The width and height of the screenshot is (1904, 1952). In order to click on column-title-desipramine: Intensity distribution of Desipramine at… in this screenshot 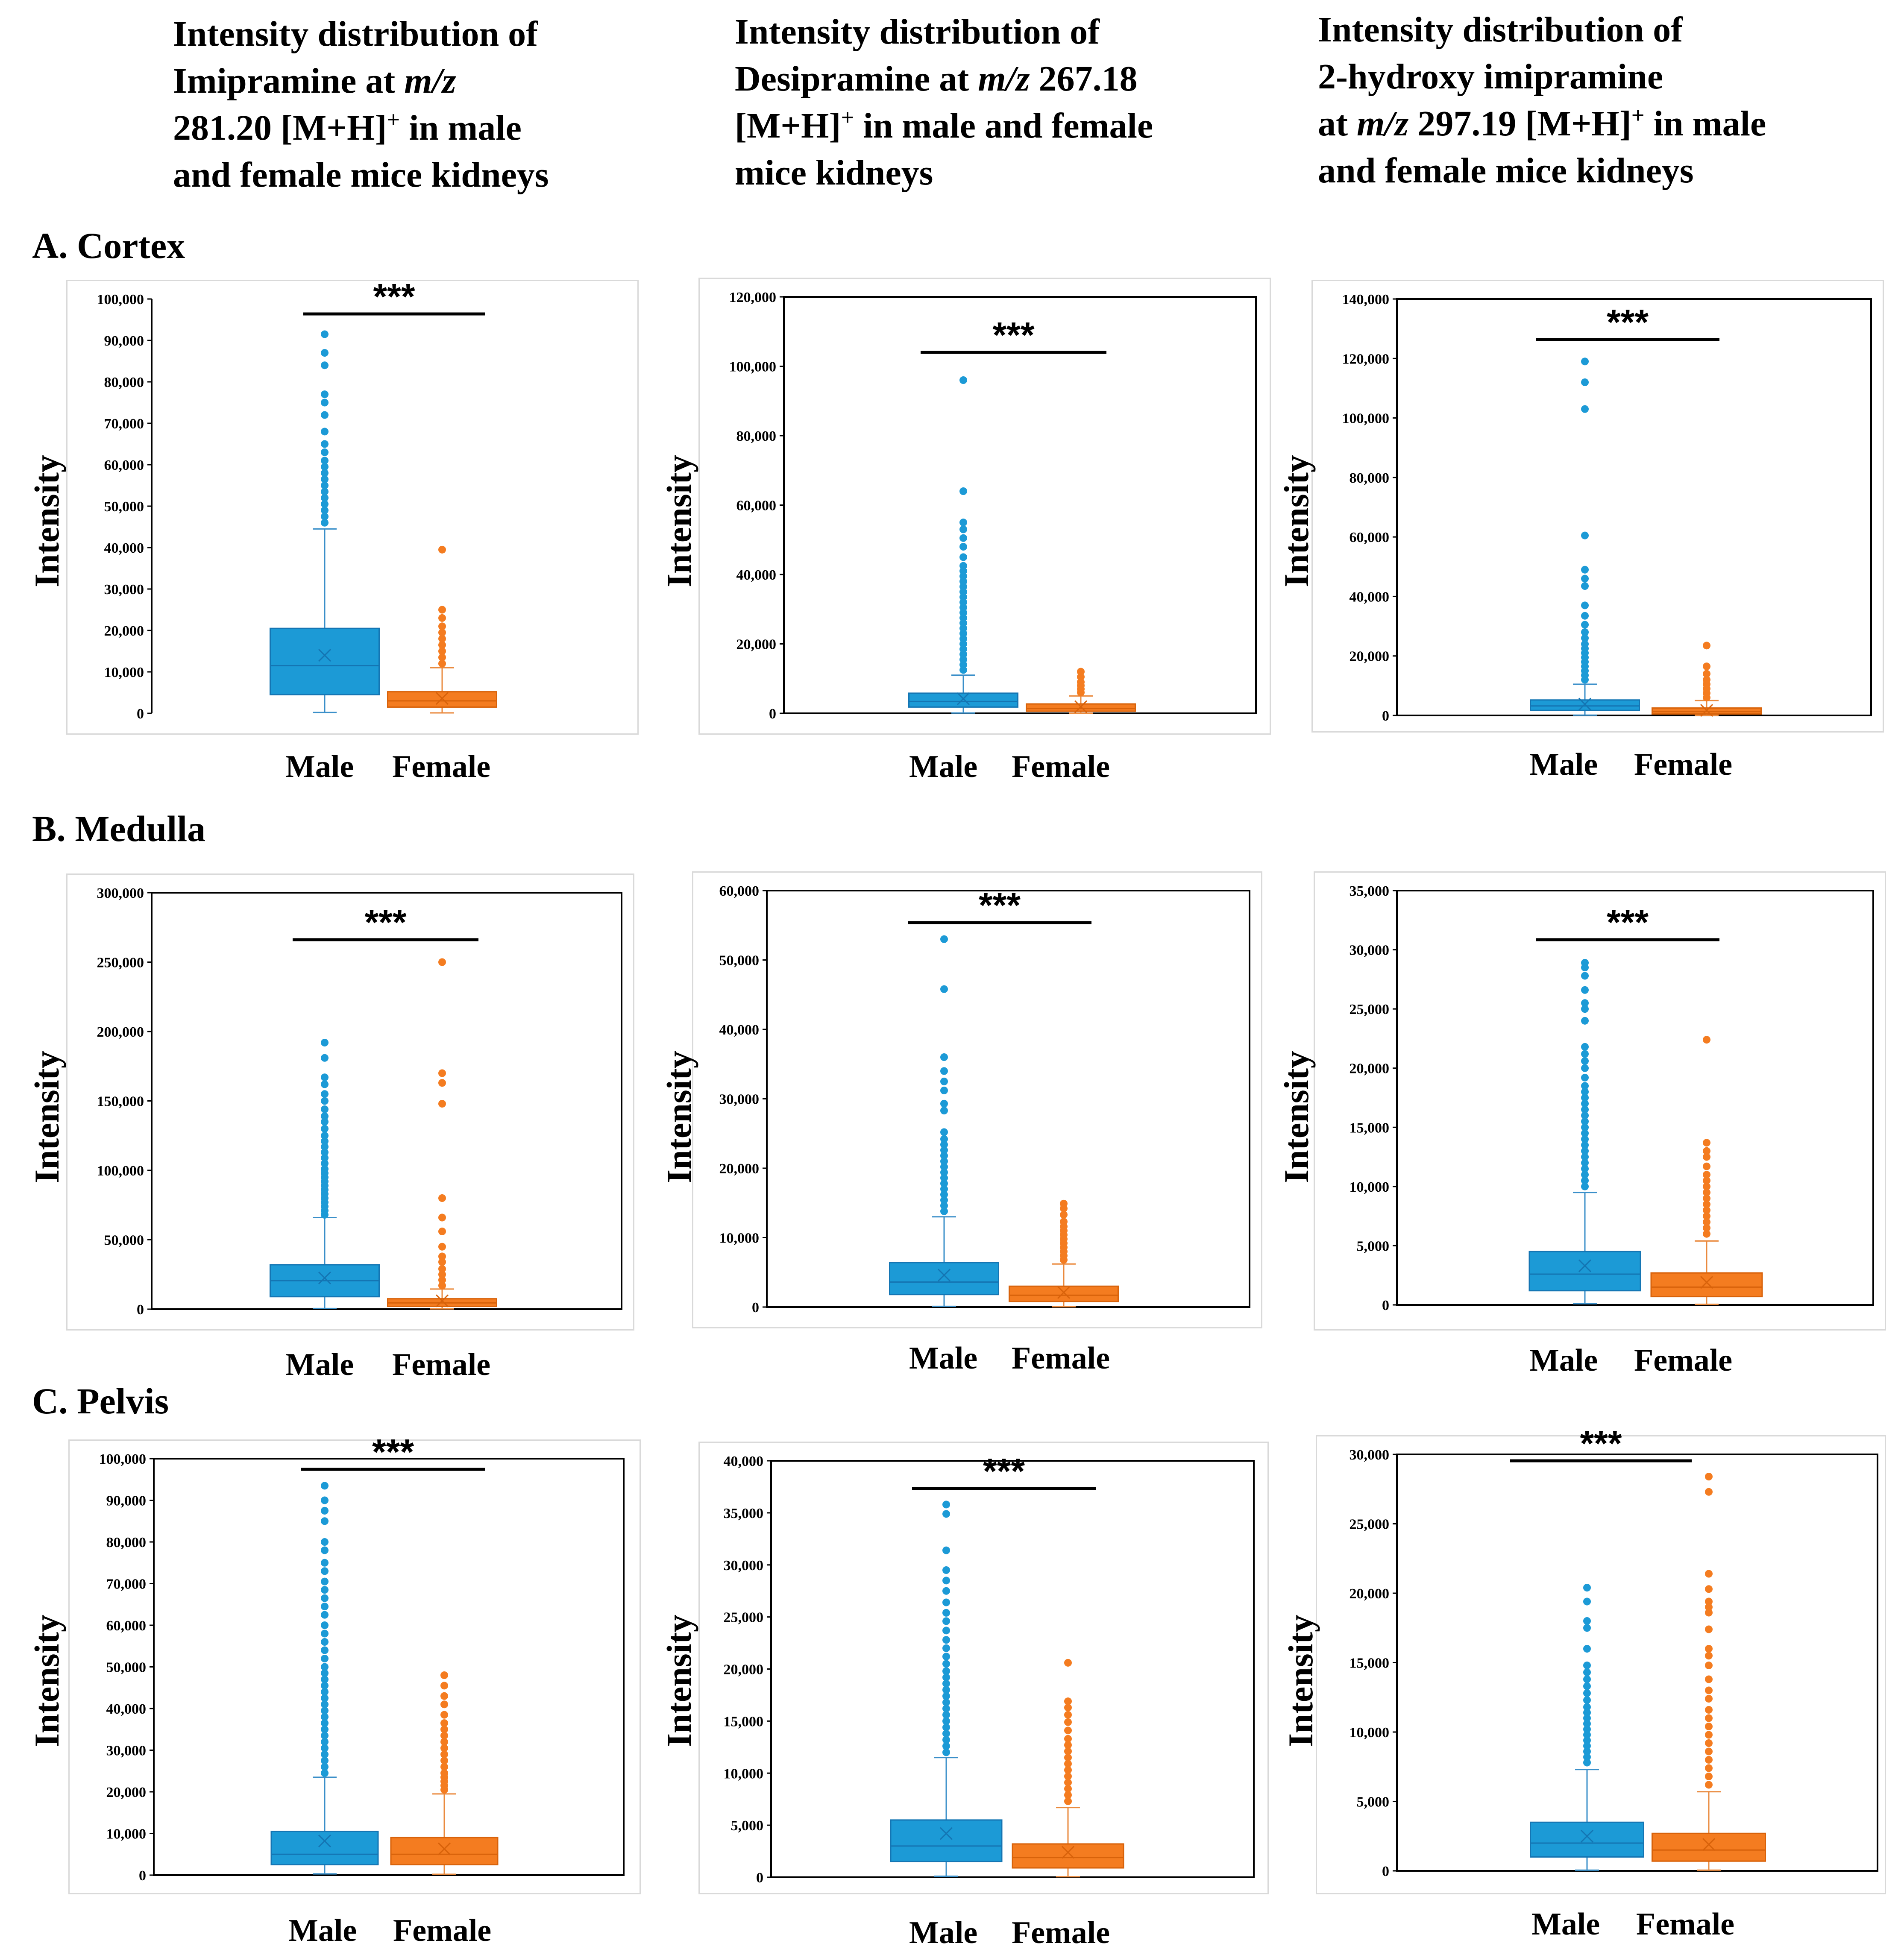, I will do `click(991, 102)`.